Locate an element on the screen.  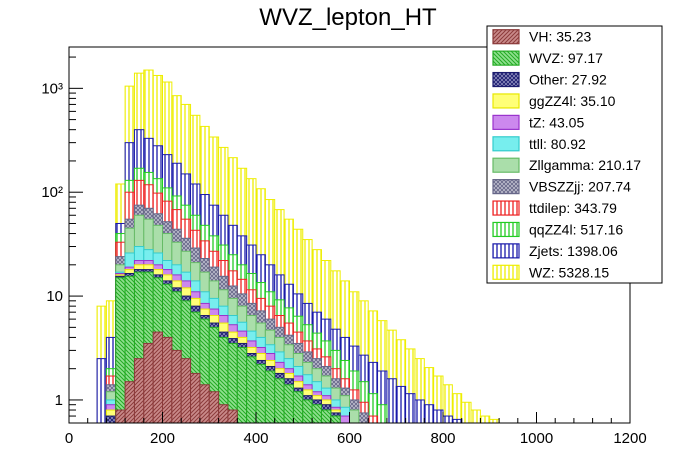
legend-box is located at coordinates (574, 154).